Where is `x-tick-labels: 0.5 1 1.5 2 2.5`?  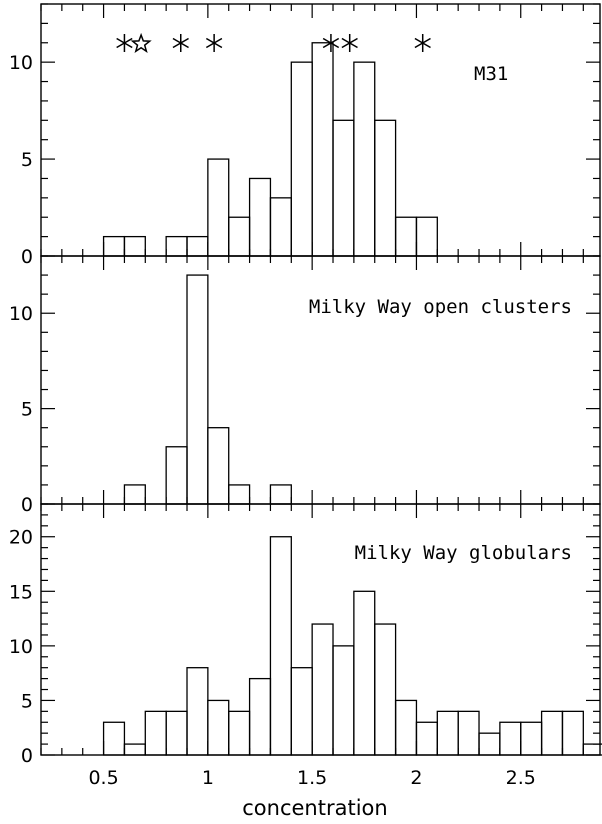
x-tick-labels: 0.5 1 1.5 2 2.5 is located at coordinates (311, 778).